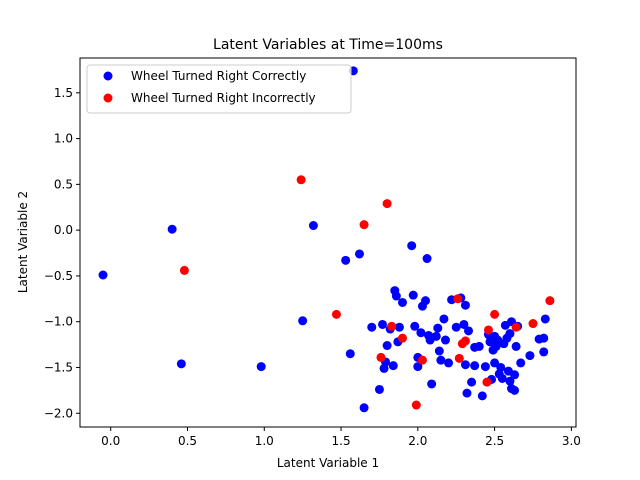  I want to click on legend-box, so click(219, 89).